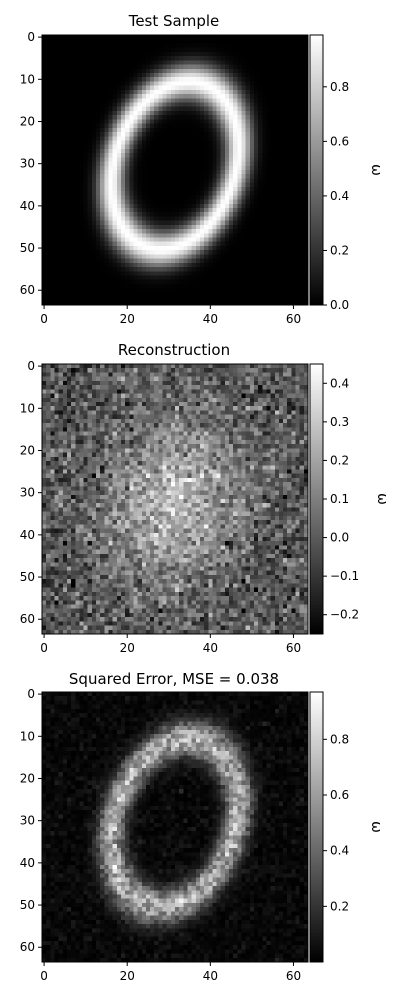  I want to click on panel-title: Test Sample, so click(174, 21).